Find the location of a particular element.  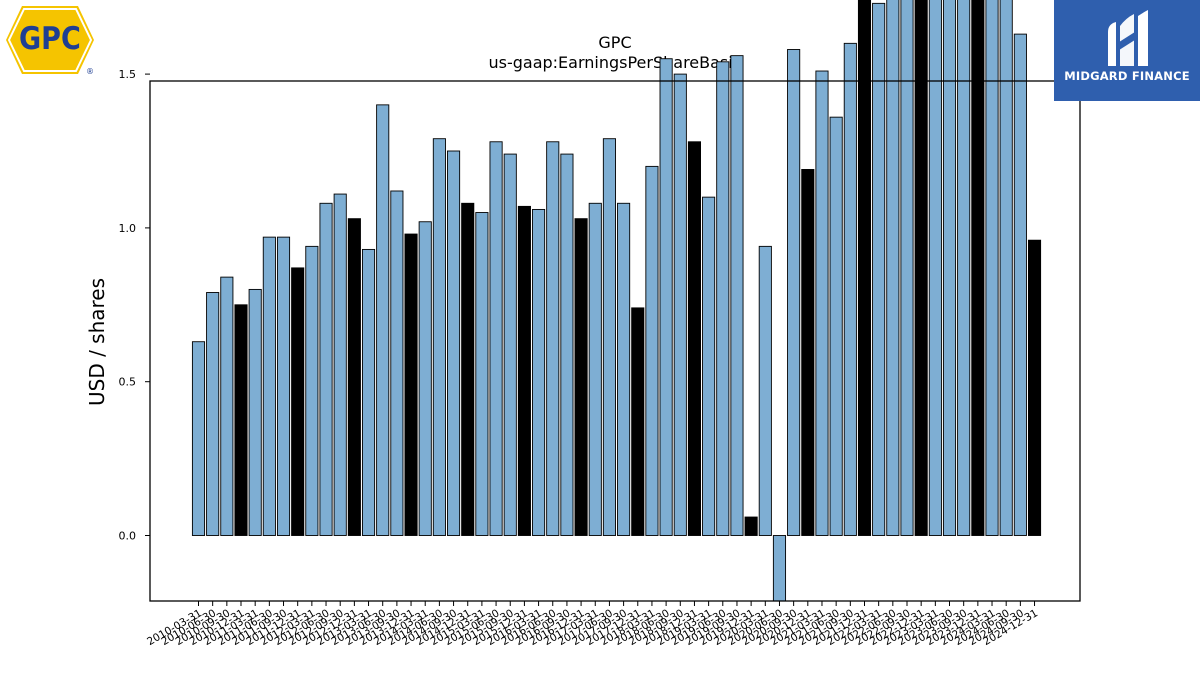

y-tick-label: 0.0 is located at coordinates (128, 536).